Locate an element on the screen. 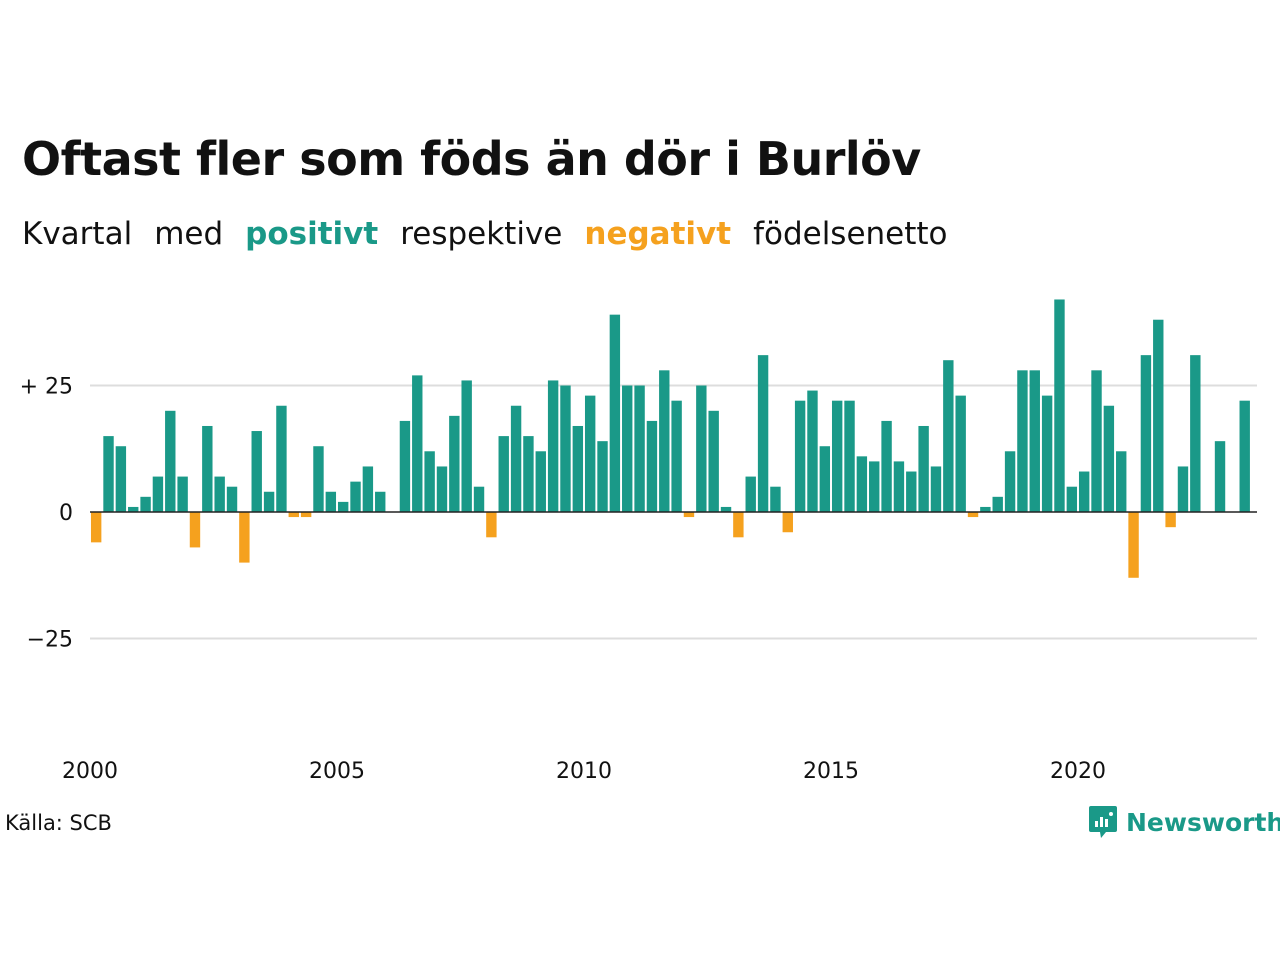 The height and width of the screenshot is (960, 1280). source-note: Källa: SCB is located at coordinates (58, 823).